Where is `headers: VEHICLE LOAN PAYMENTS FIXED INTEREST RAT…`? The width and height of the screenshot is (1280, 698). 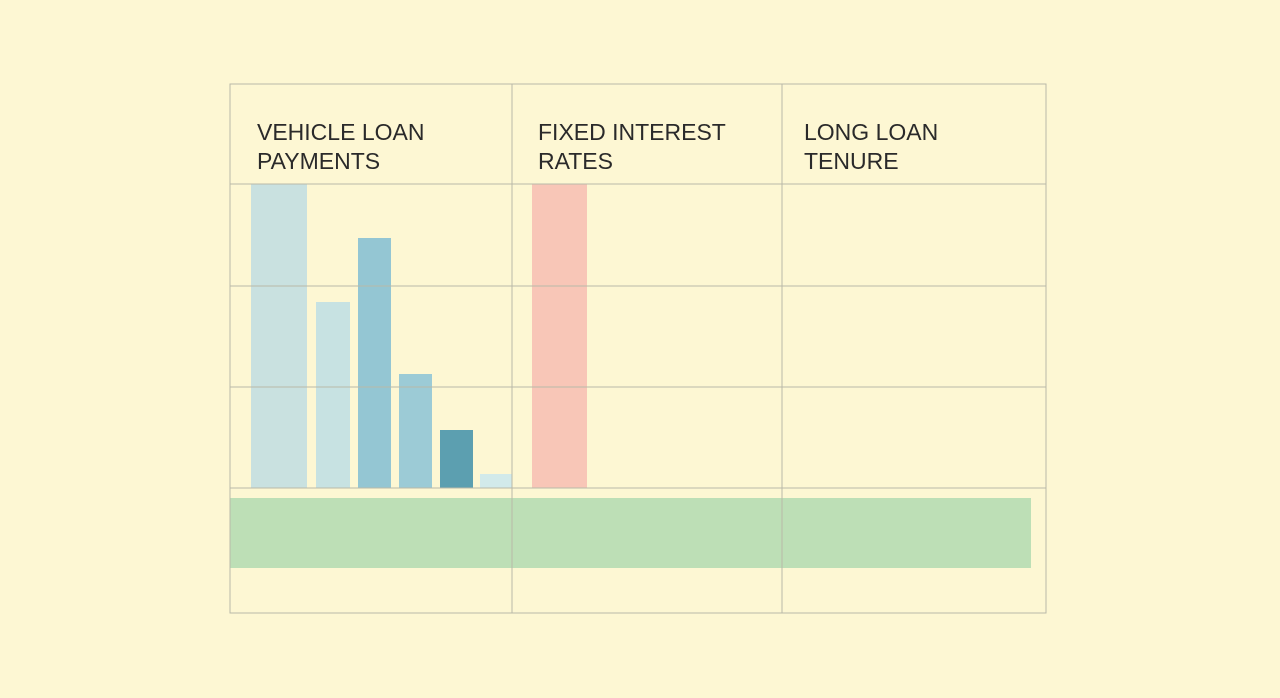 headers: VEHICLE LOAN PAYMENTS FIXED INTEREST RAT… is located at coordinates (597, 146).